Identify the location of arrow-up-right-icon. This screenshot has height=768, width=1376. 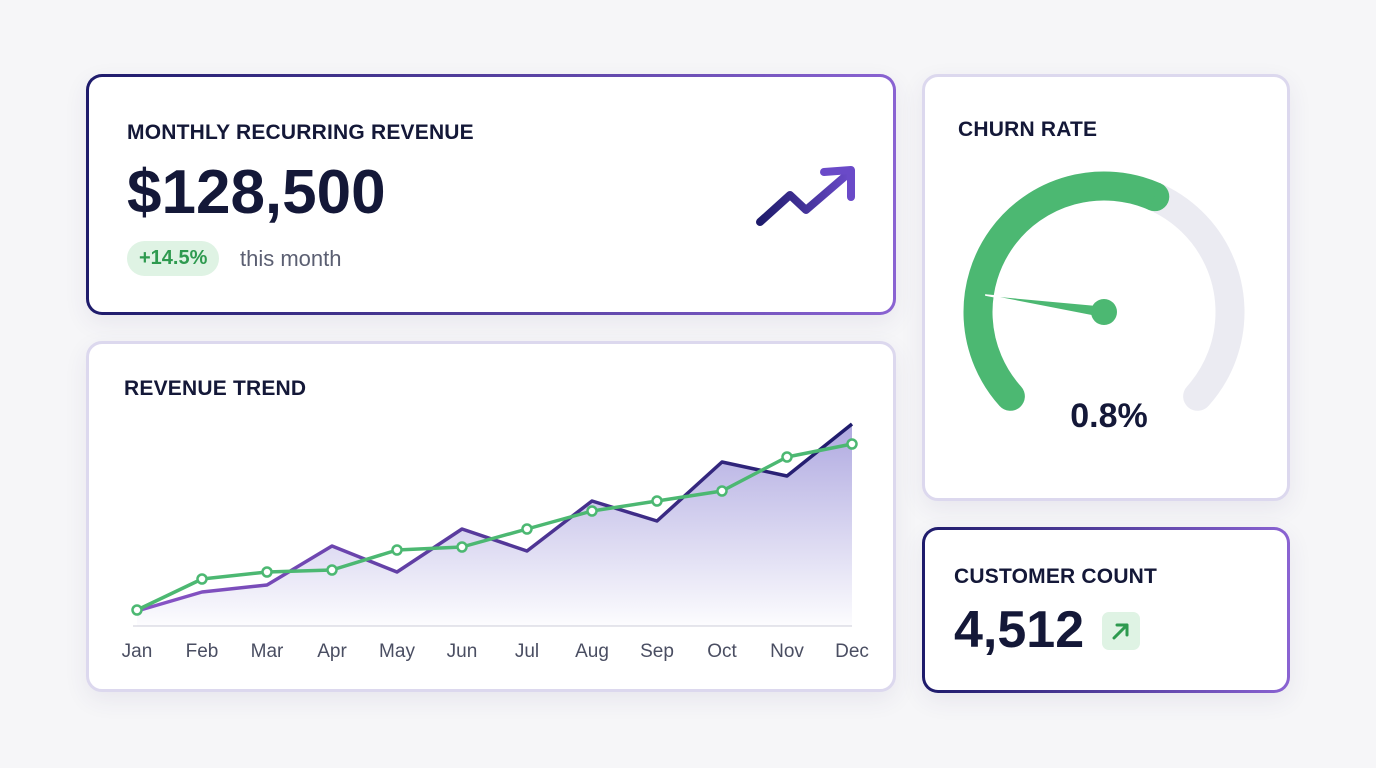
(1121, 631).